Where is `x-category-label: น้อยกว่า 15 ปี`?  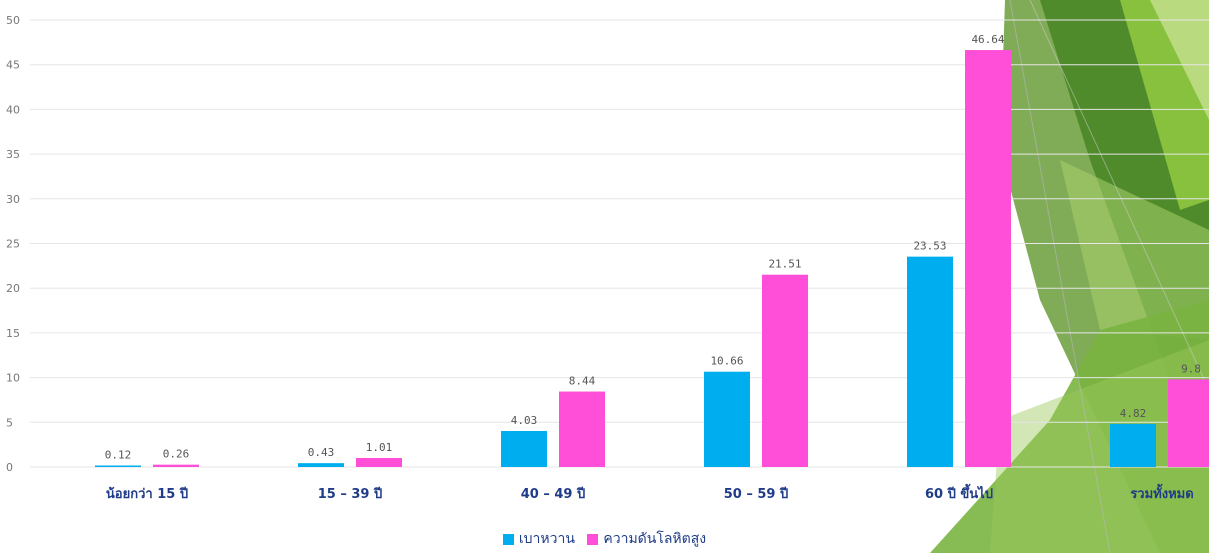
x-category-label: น้อยกว่า 15 ปี is located at coordinates (147, 494).